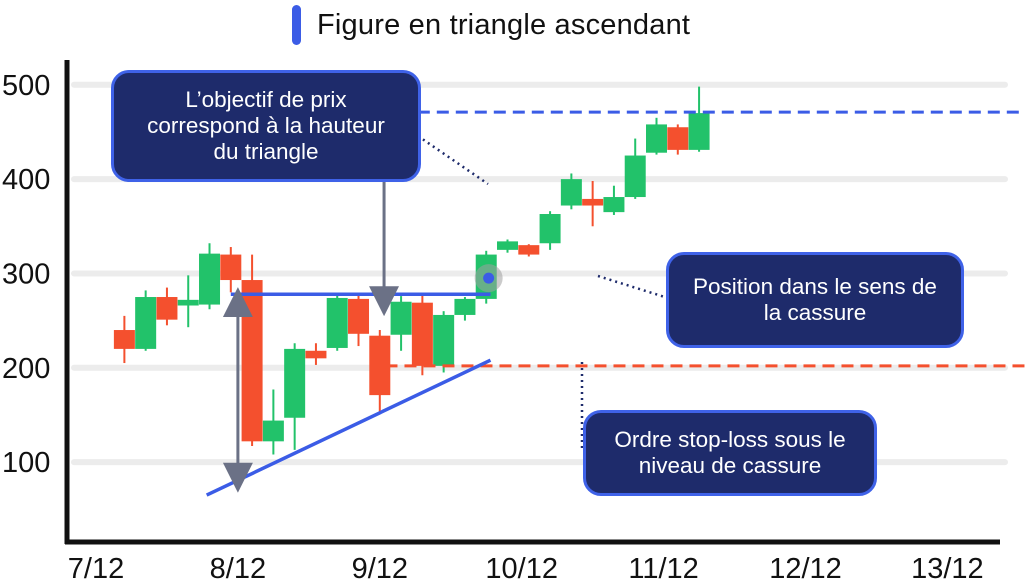 This screenshot has width=1025, height=585. I want to click on y-tick-label-300: 300, so click(26, 274).